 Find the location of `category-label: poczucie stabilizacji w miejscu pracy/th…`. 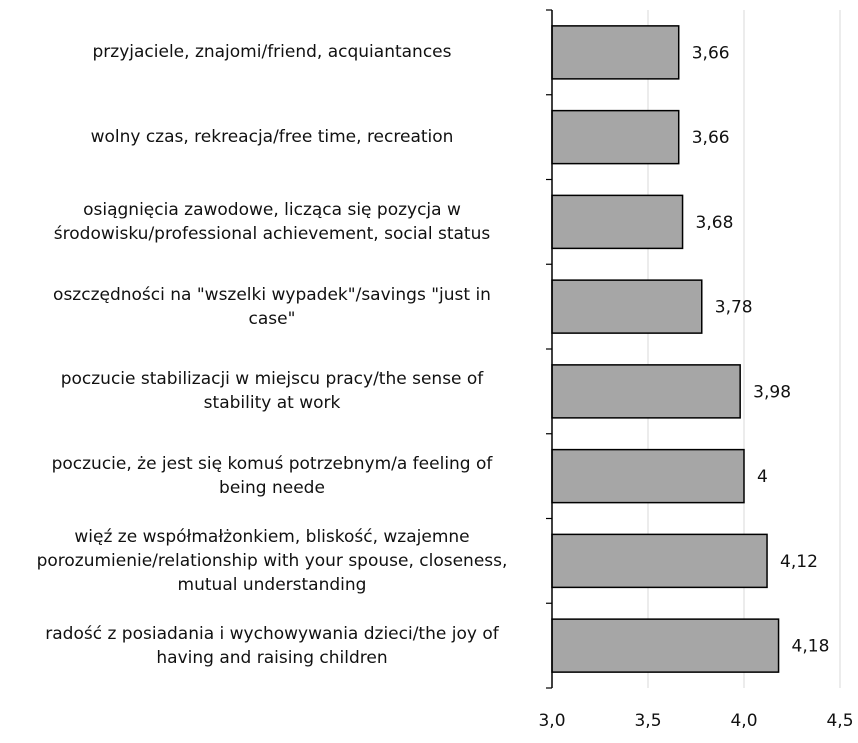

category-label: poczucie stabilizacji w miejscu pracy/th… is located at coordinates (276, 391).